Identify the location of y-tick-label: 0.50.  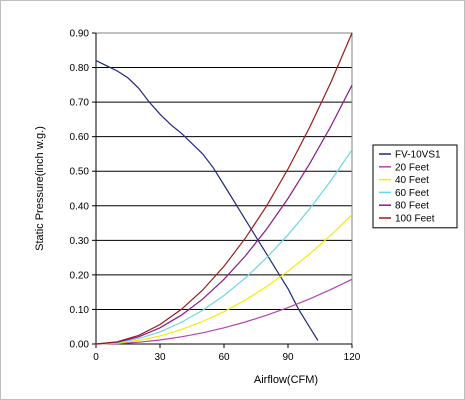
(80, 172).